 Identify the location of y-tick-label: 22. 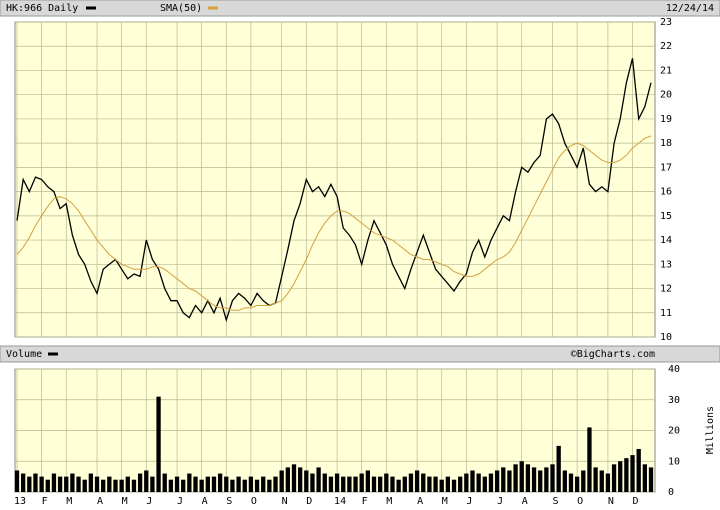
(666, 46).